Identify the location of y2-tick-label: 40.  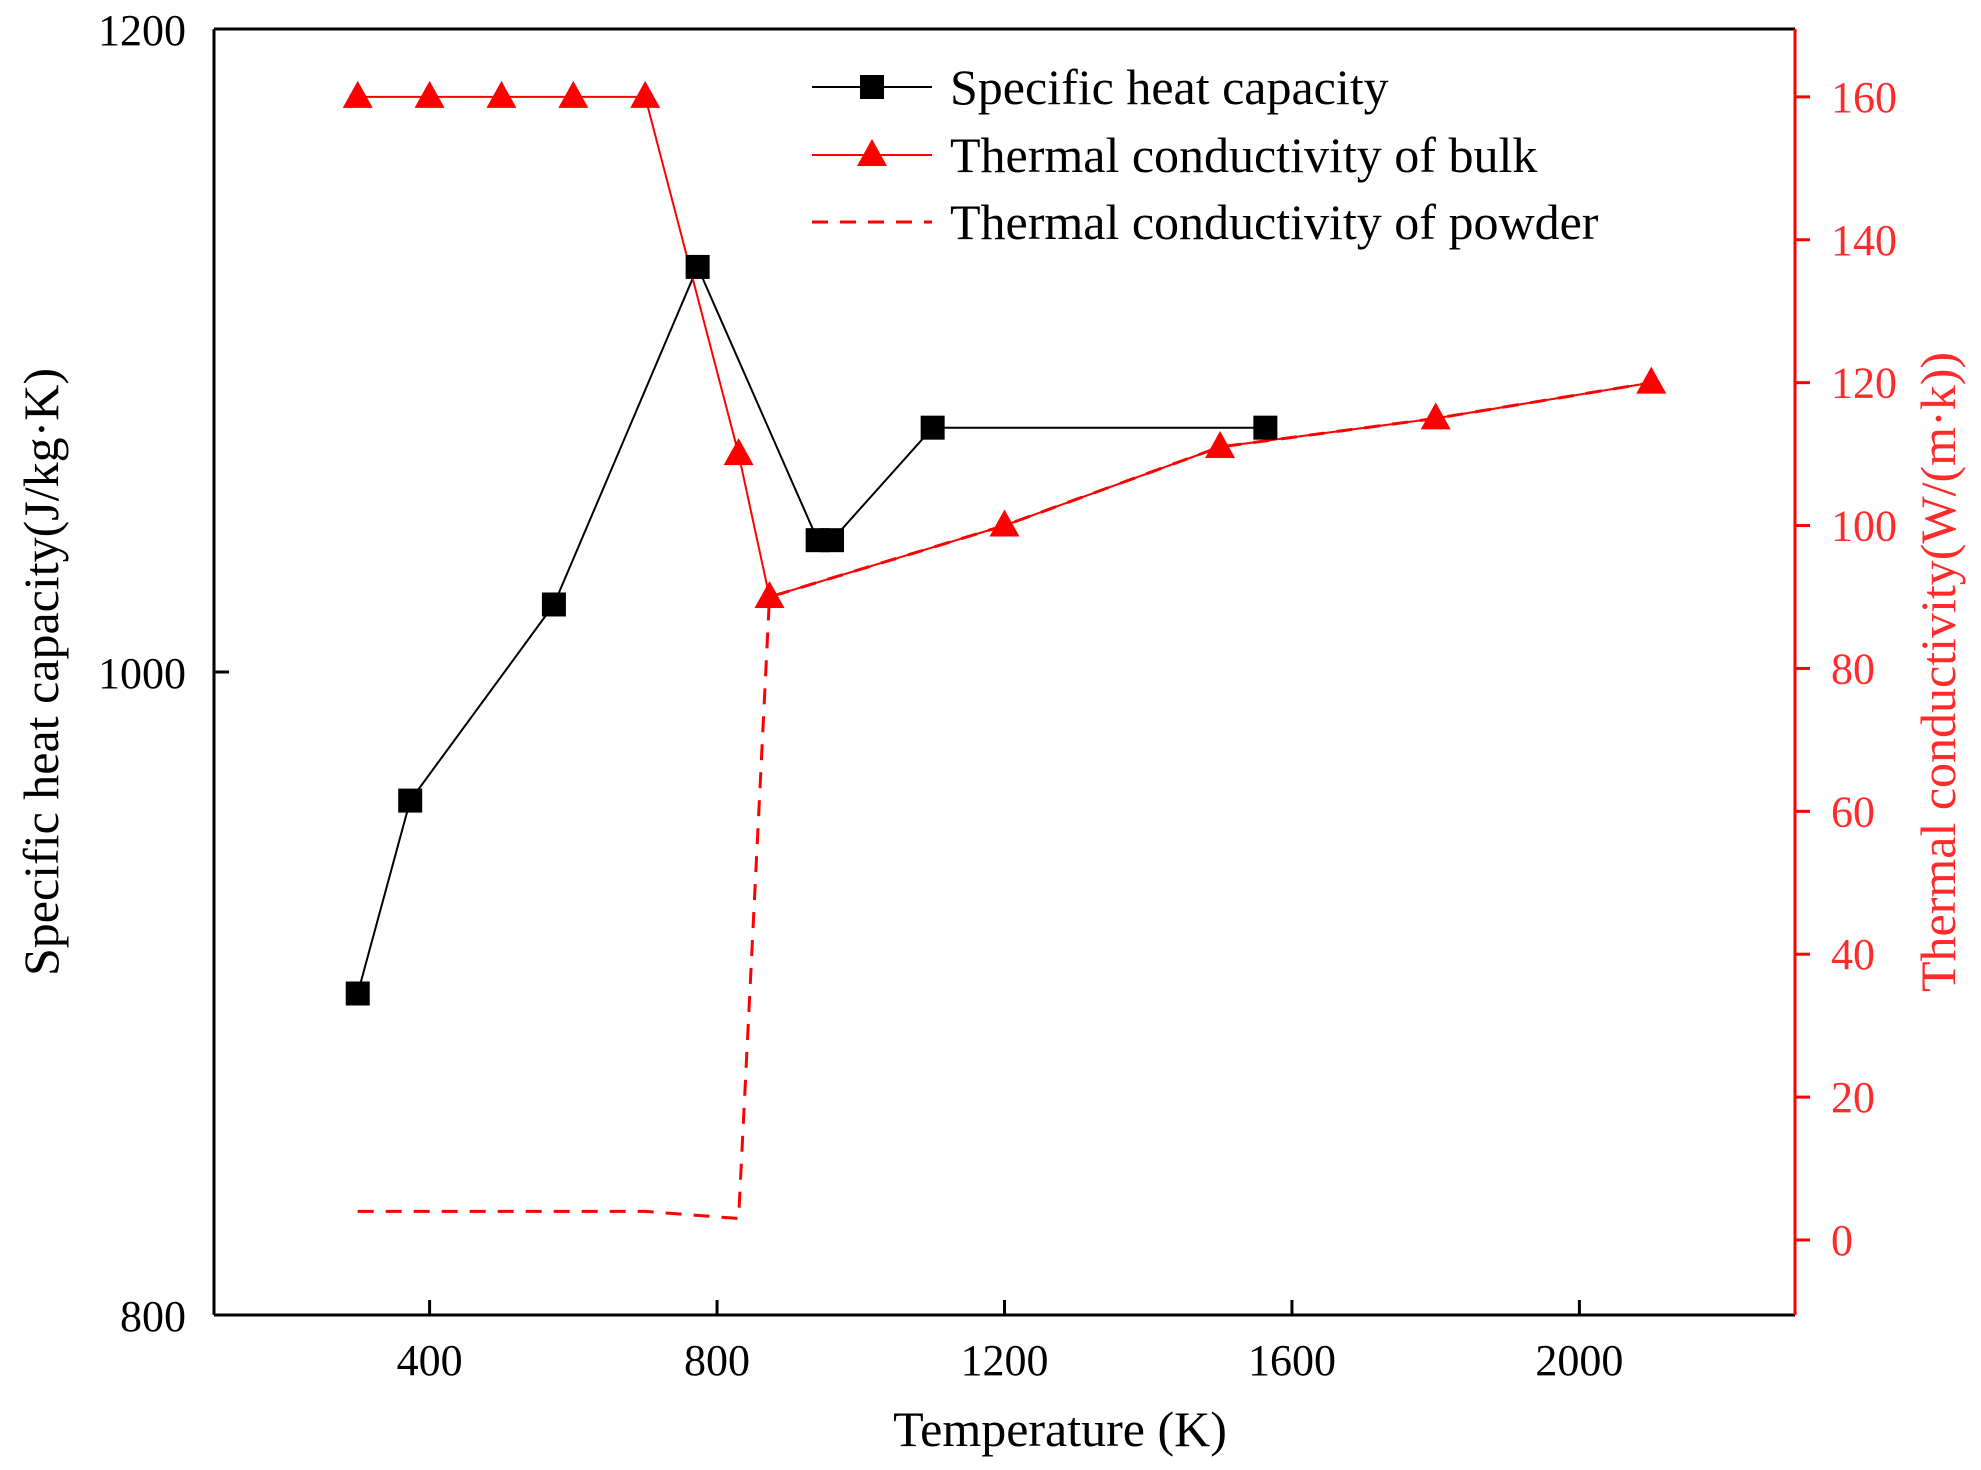
(1853, 954).